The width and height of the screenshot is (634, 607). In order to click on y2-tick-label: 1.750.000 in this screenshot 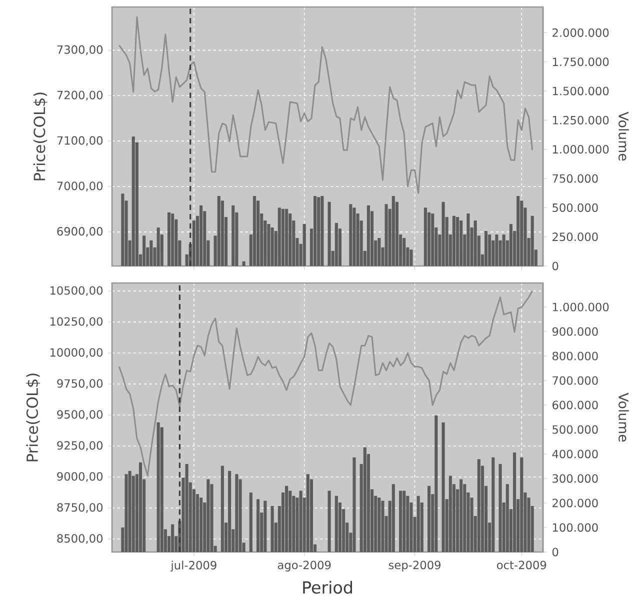, I will do `click(580, 62)`.